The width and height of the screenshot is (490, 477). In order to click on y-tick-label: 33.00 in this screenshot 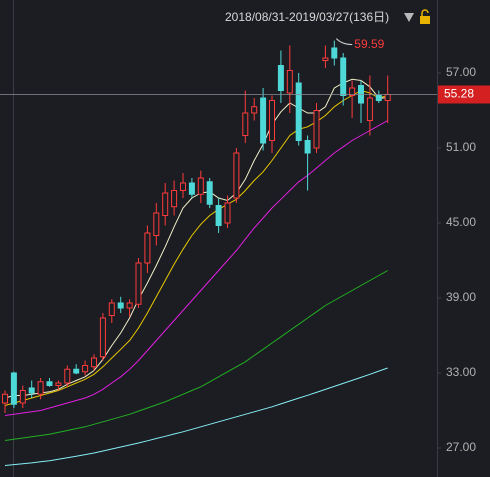, I will do `click(461, 372)`.